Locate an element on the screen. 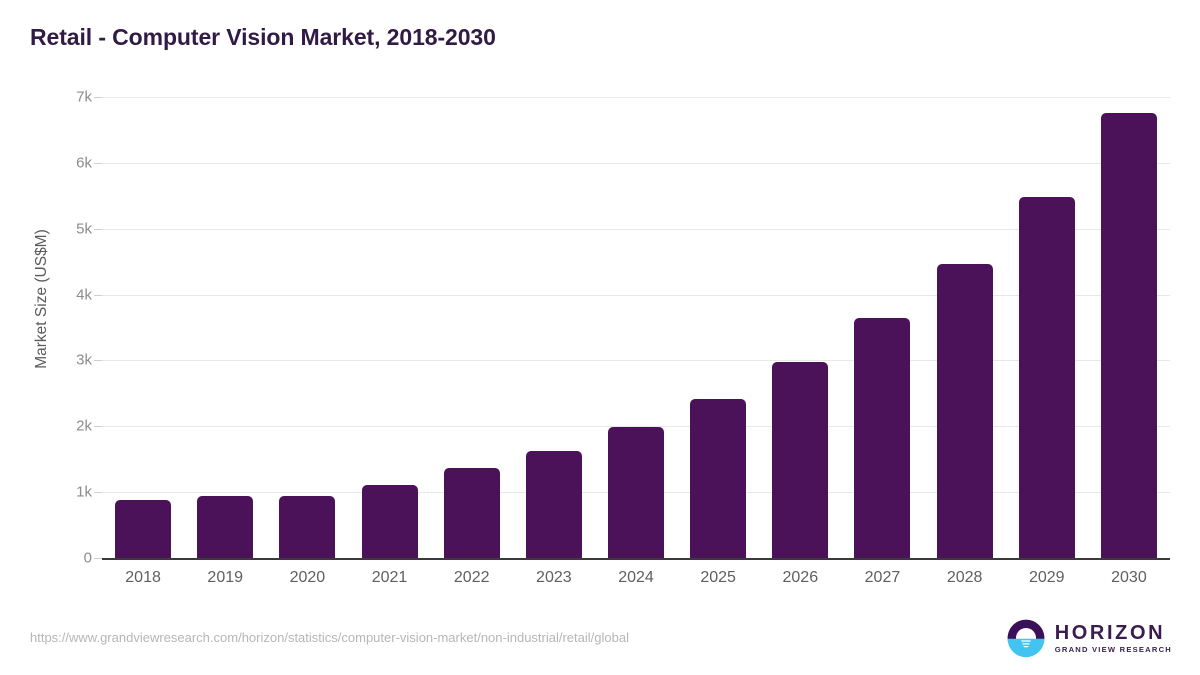  horizon-logo-text: HORIZON GRAND VIEW RESEARCH is located at coordinates (1113, 638).